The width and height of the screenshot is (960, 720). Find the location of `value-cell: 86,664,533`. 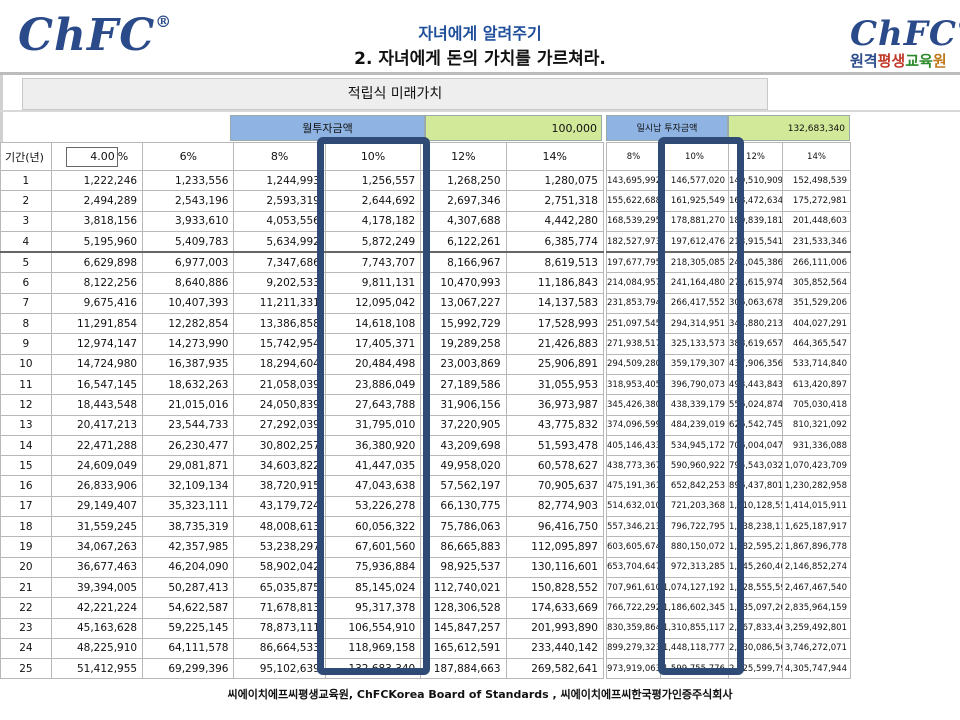

value-cell: 86,664,533 is located at coordinates (279, 648).